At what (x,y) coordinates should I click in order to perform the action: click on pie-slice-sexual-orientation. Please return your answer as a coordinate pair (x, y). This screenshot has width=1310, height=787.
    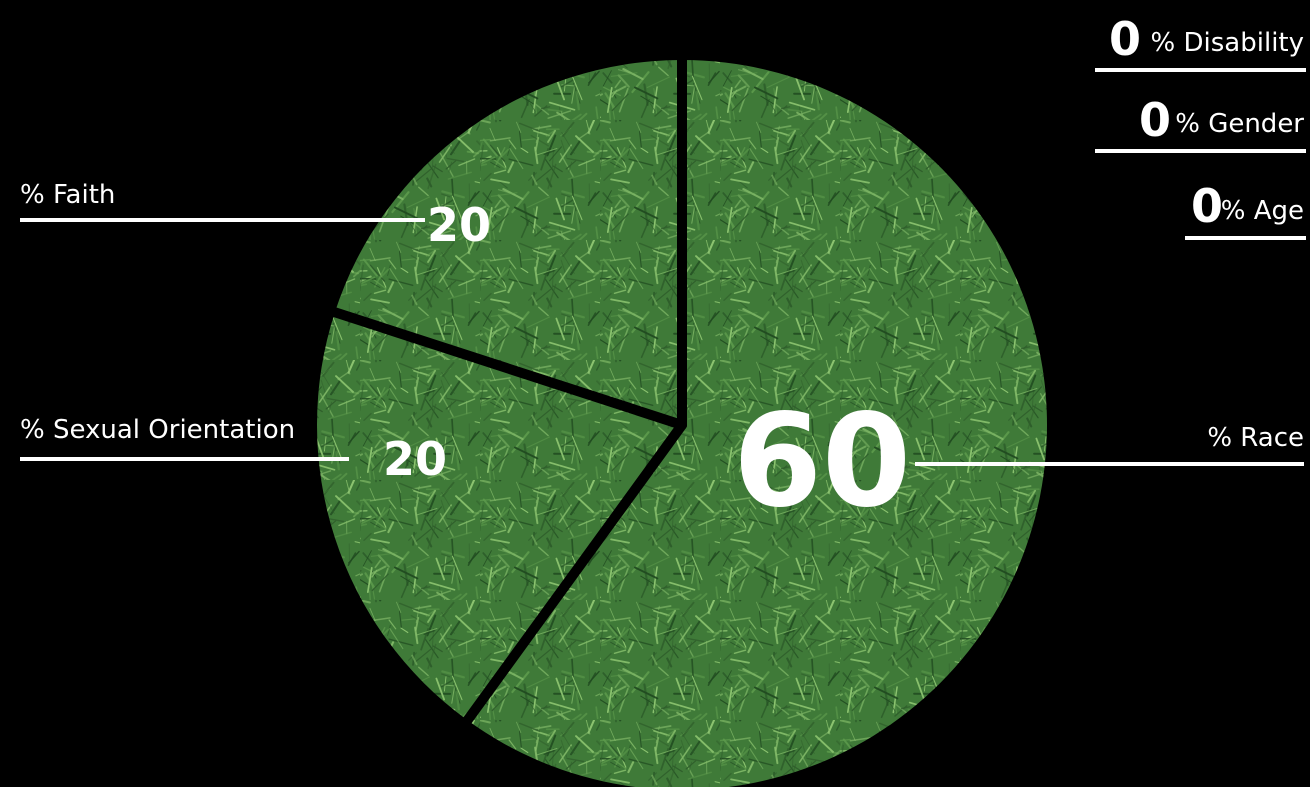
    Looking at the image, I should click on (499, 516).